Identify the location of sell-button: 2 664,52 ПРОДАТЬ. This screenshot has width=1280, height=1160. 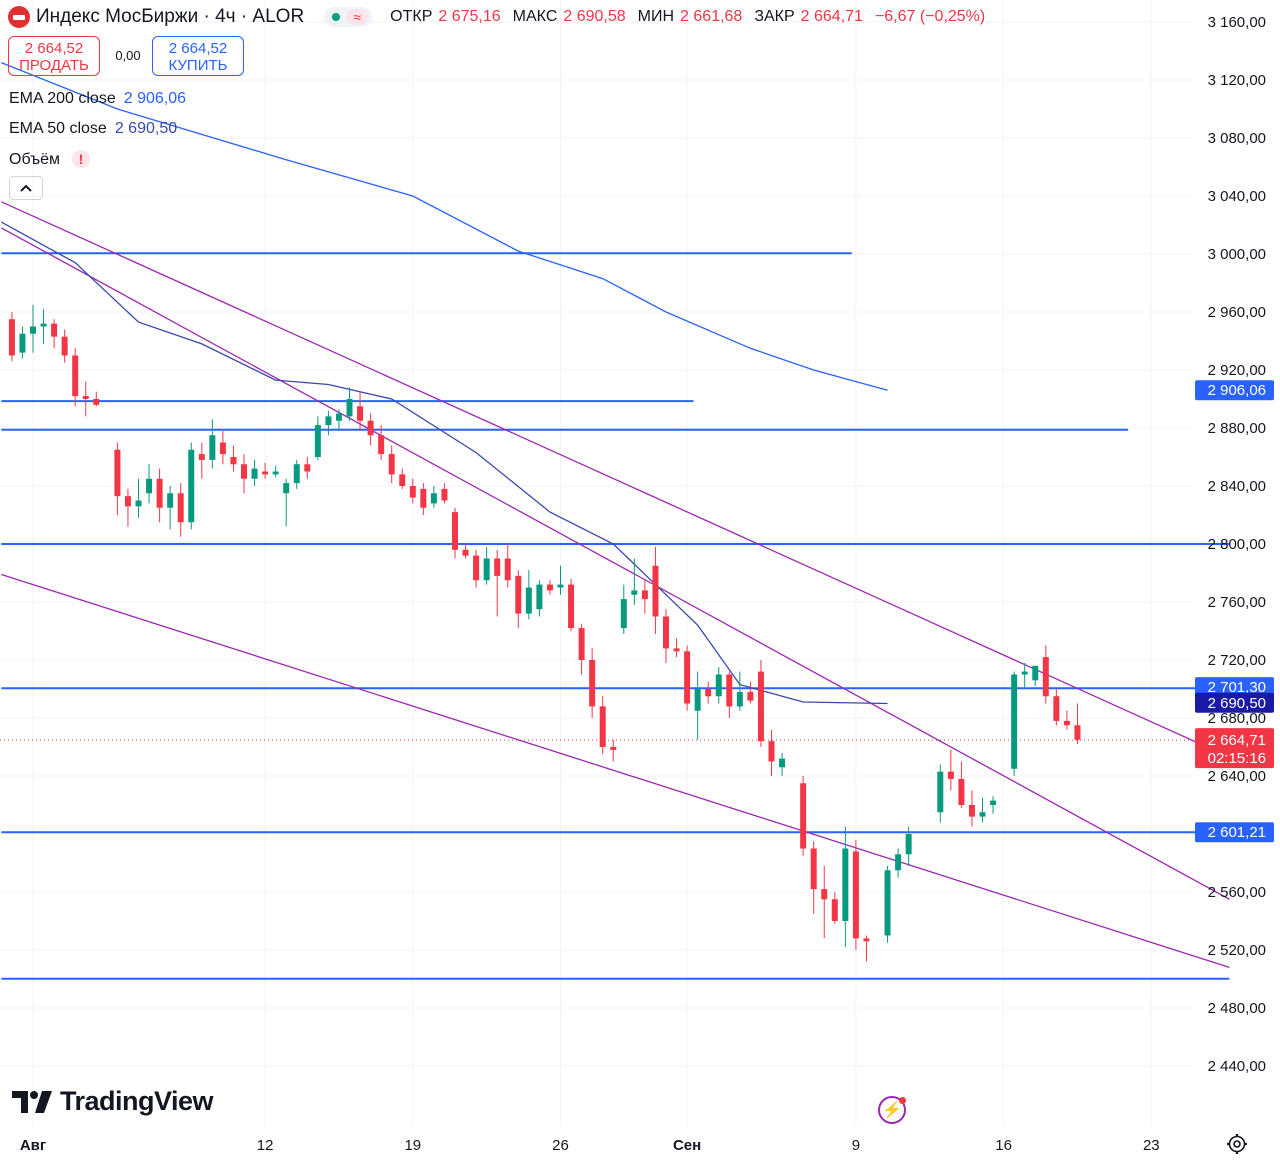
(54, 56).